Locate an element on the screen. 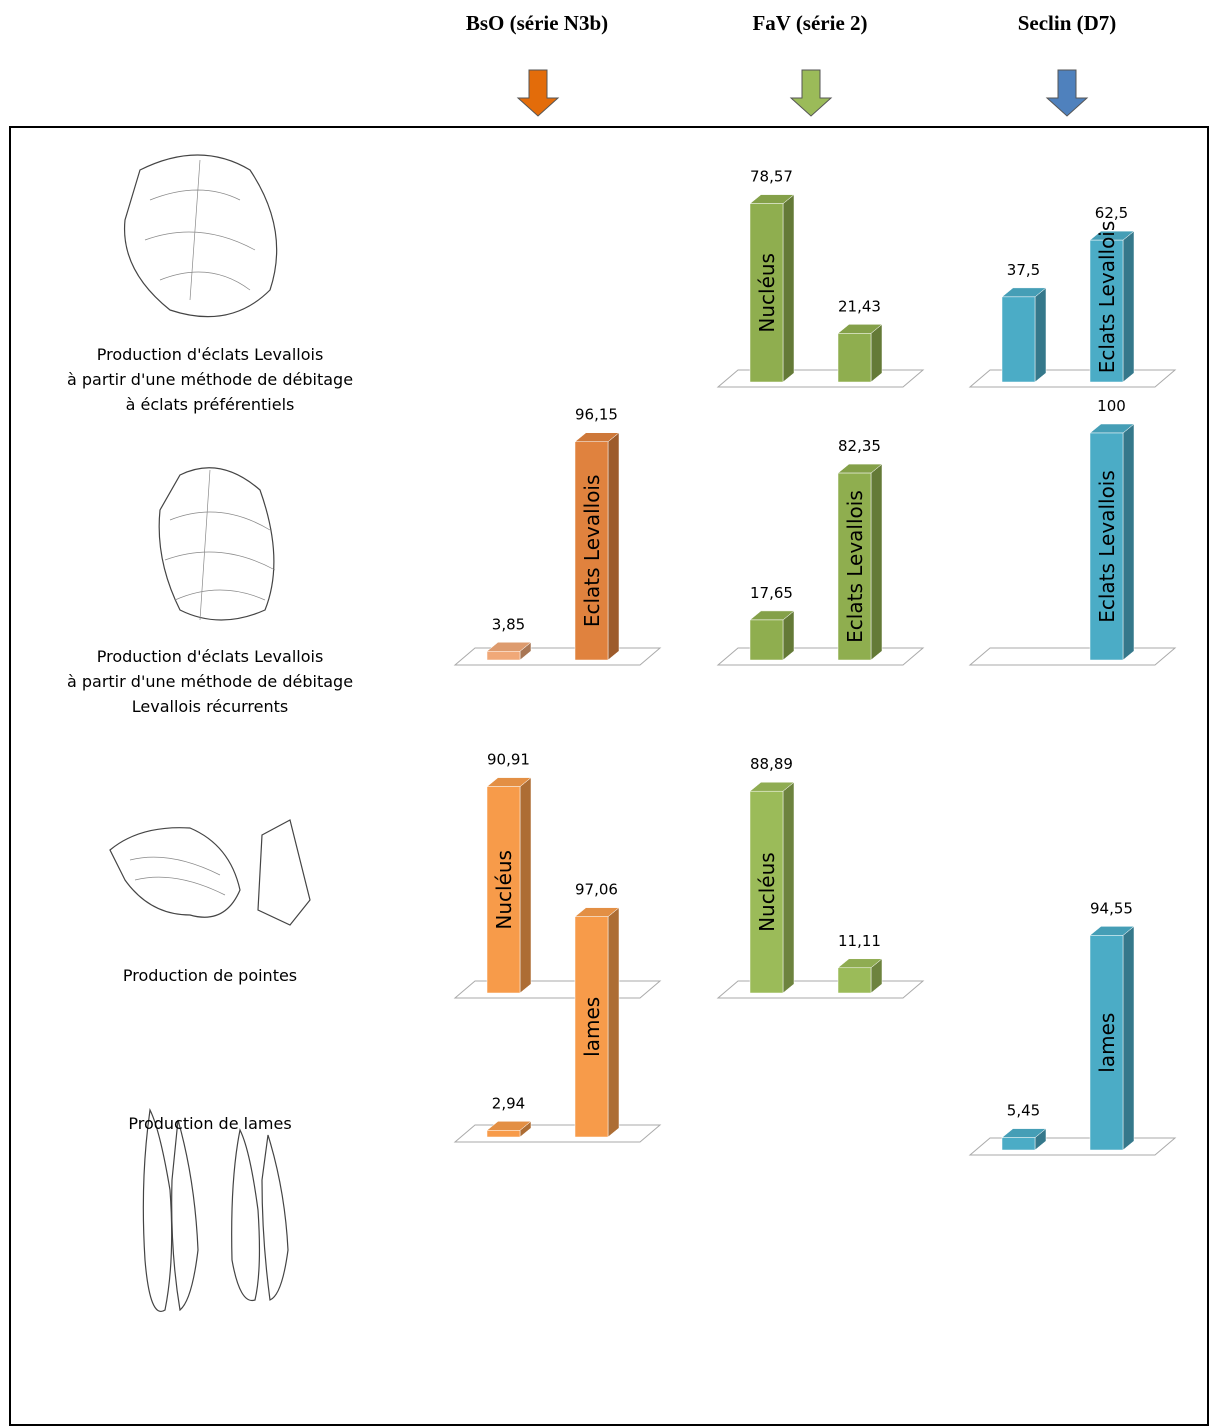 This screenshot has width=1218, height=1427. value-label: 62,5 is located at coordinates (1111, 213).